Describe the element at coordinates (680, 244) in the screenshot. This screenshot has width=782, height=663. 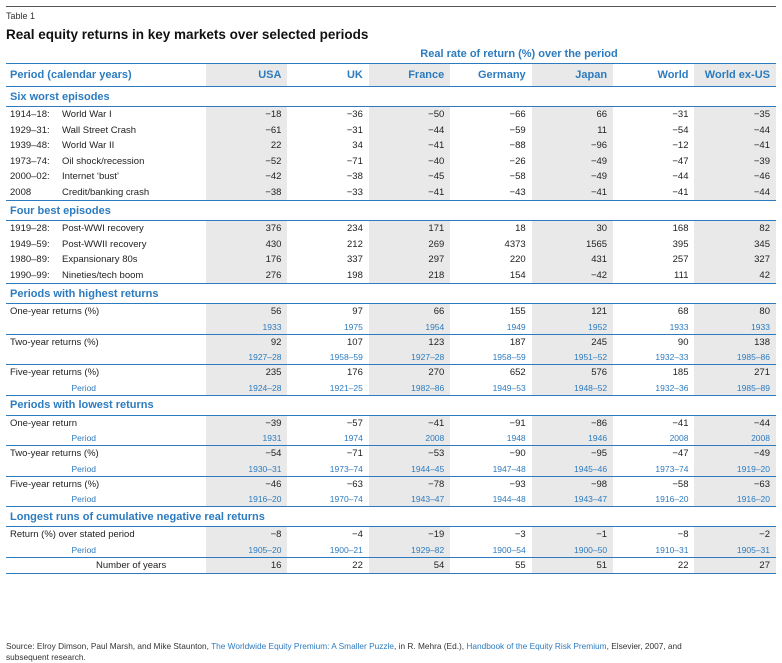
I see `cell-value: 395` at that location.